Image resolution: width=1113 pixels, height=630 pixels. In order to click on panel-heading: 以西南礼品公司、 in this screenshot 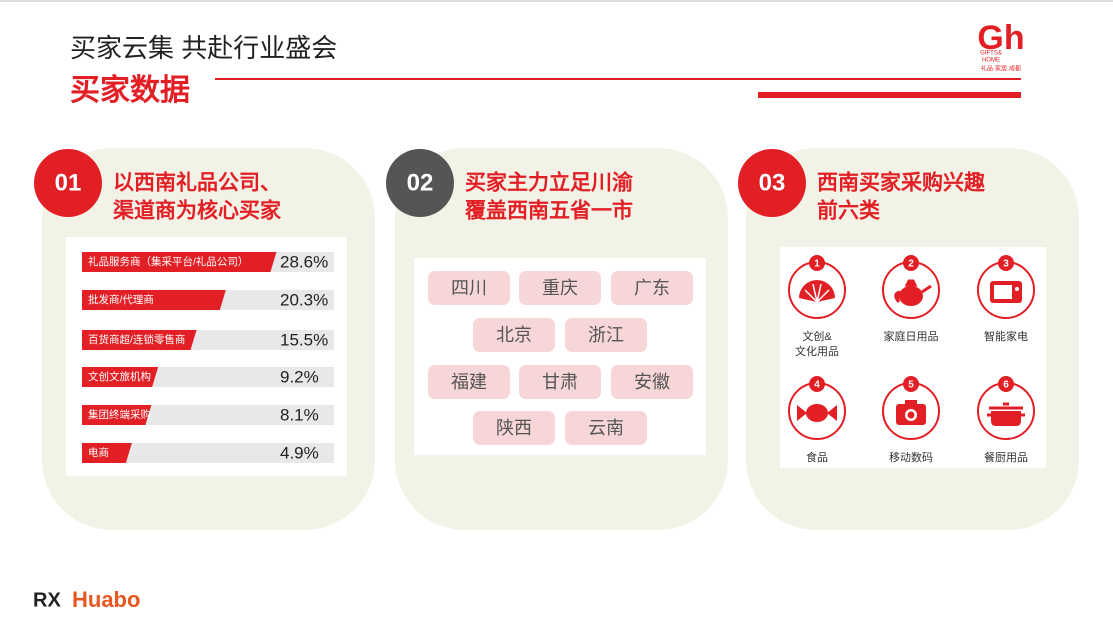, I will do `click(197, 183)`.